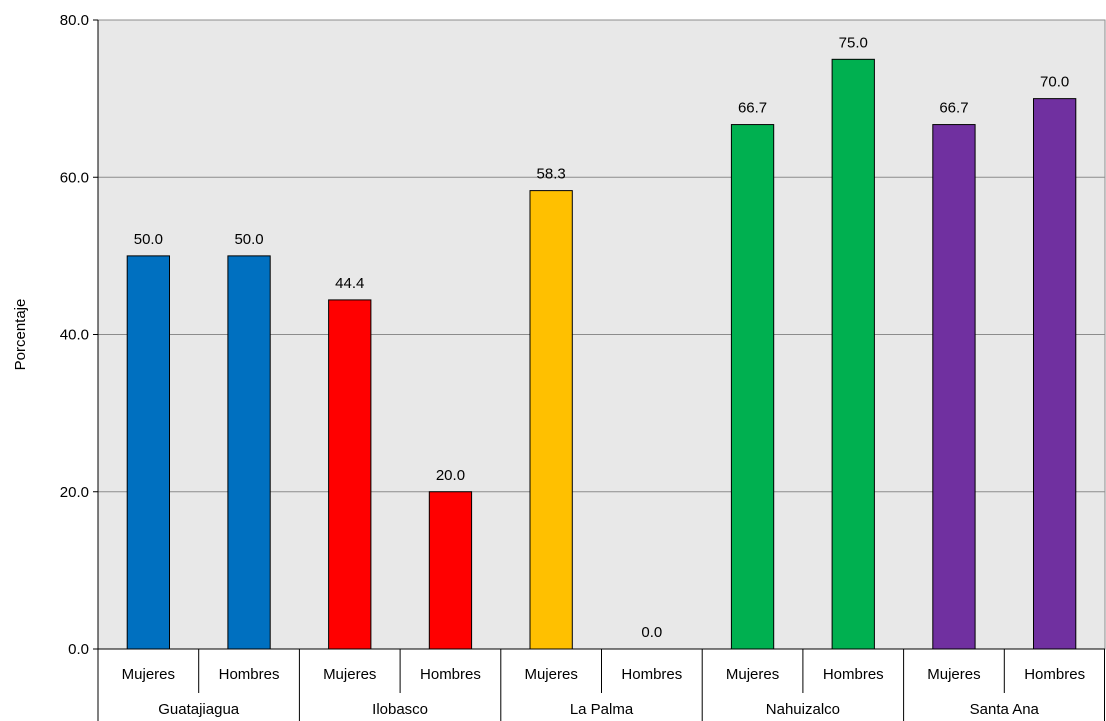 This screenshot has width=1106, height=721. I want to click on data-label: 58.3, so click(551, 174).